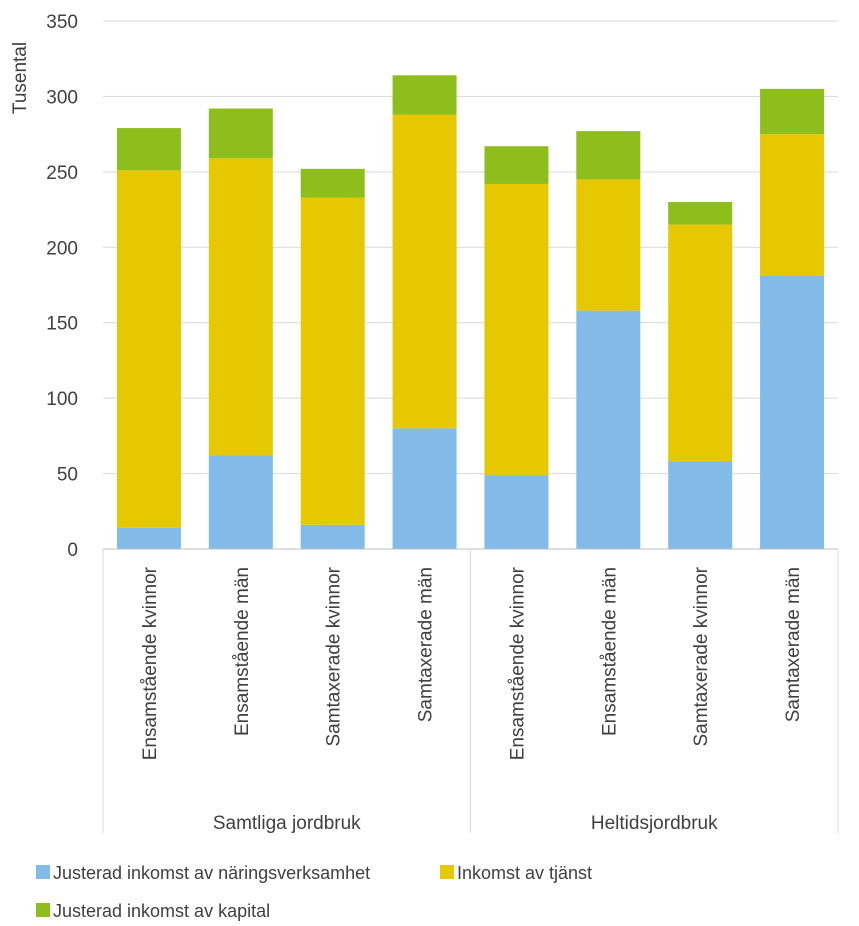  Describe the element at coordinates (524, 873) in the screenshot. I see `legend-label: Inkomst av tjänst` at that location.